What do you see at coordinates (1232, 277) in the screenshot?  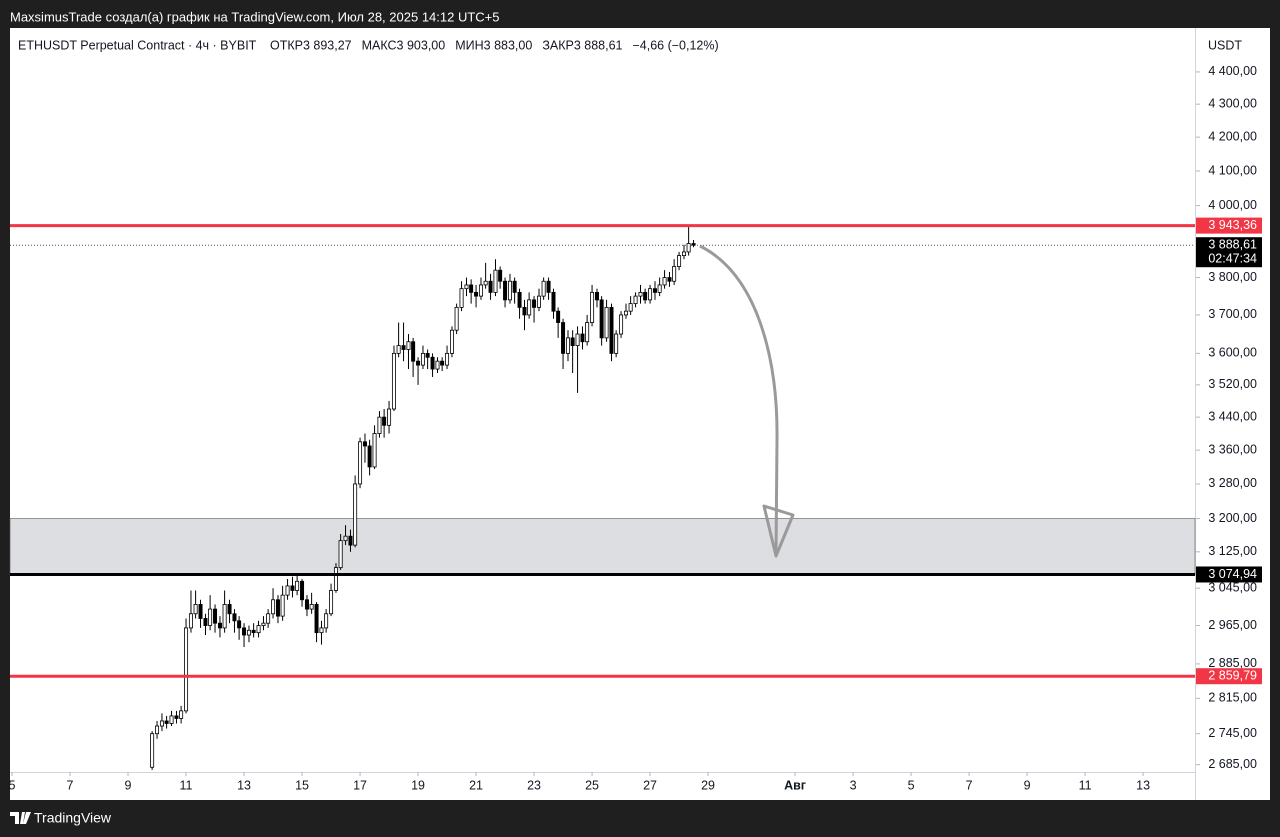 I see `y-tick-label: 3 800,00` at bounding box center [1232, 277].